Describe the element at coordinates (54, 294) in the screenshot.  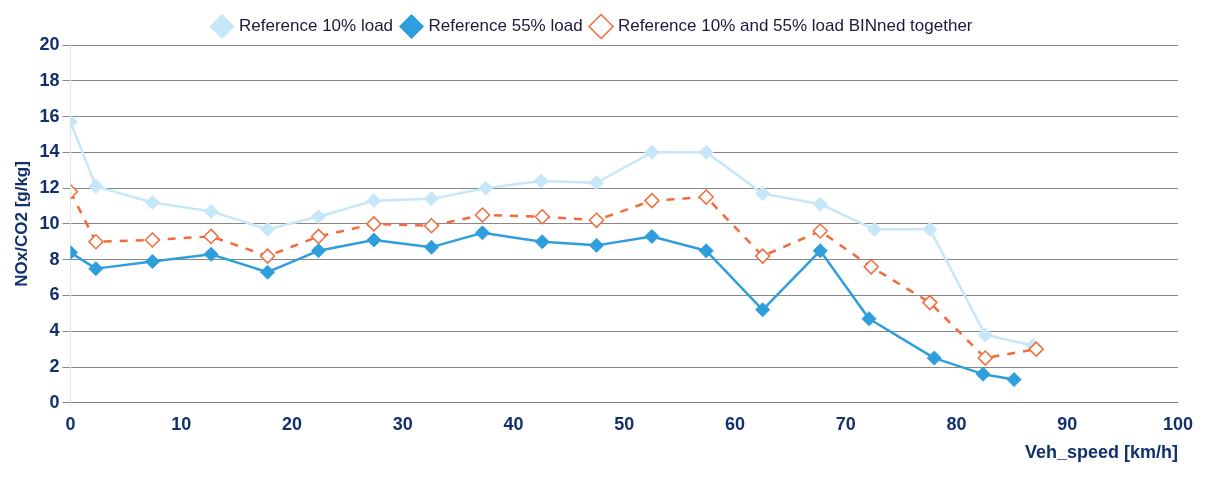
I see `y-tick-label: 6` at that location.